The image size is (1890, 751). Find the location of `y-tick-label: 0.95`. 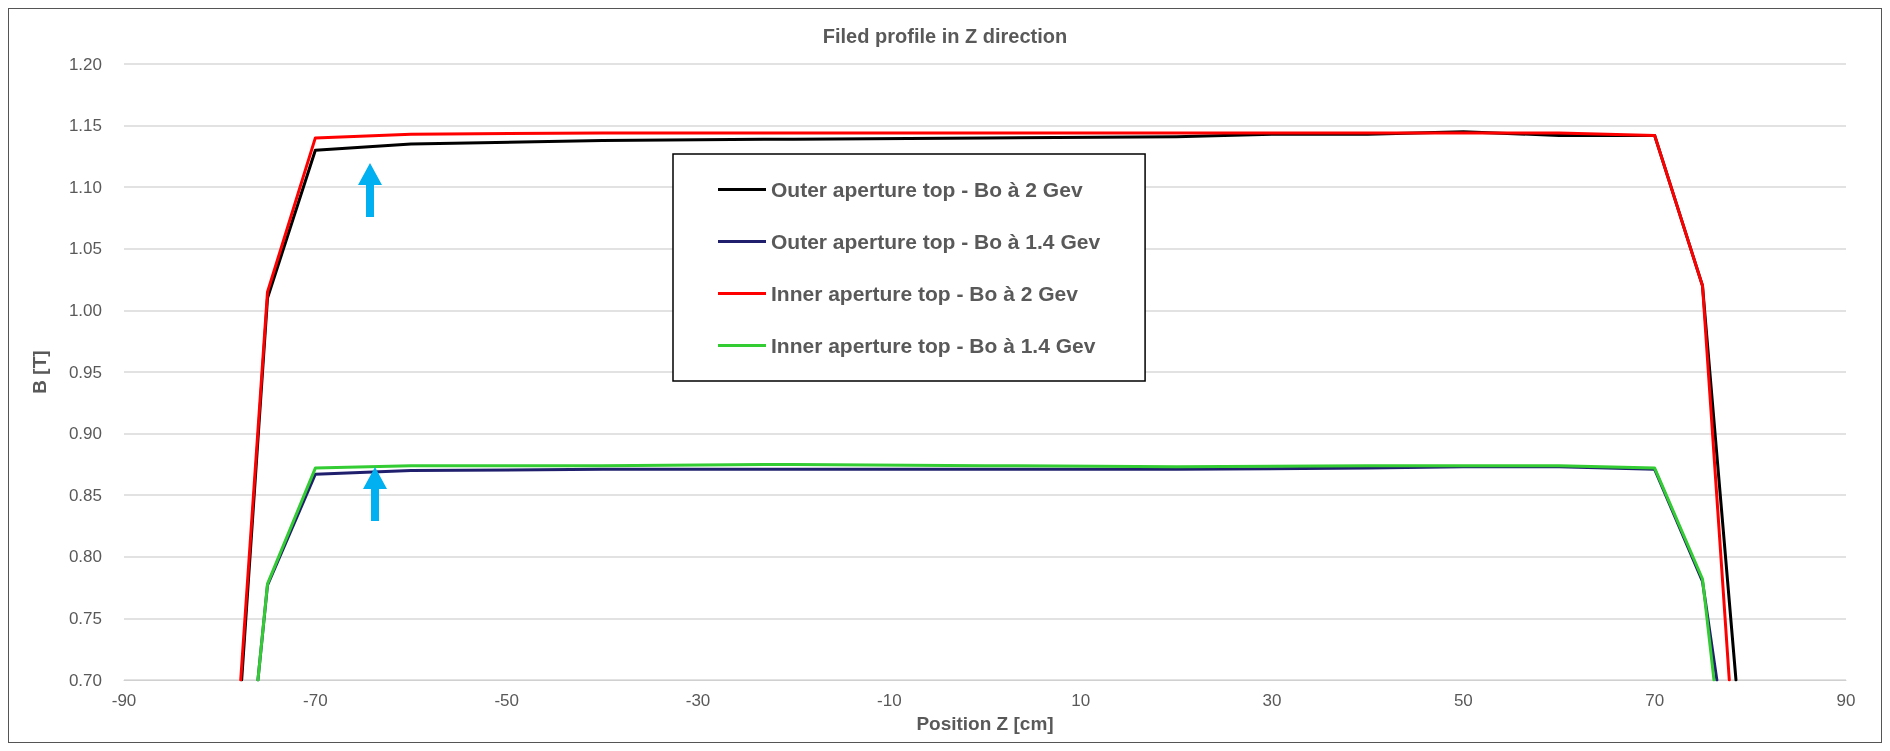

y-tick-label: 0.95 is located at coordinates (85, 372).